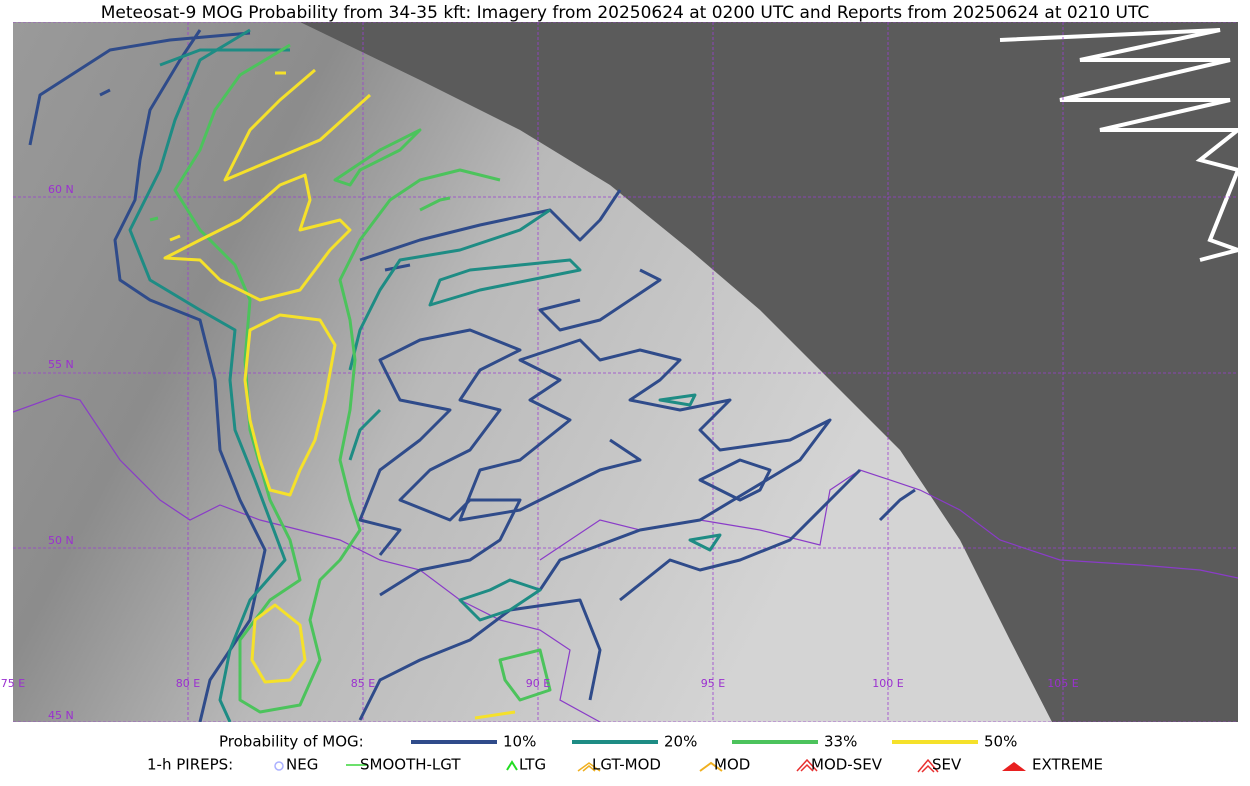  I want to click on legend-title: 1-h PIREPS:, so click(190, 765).